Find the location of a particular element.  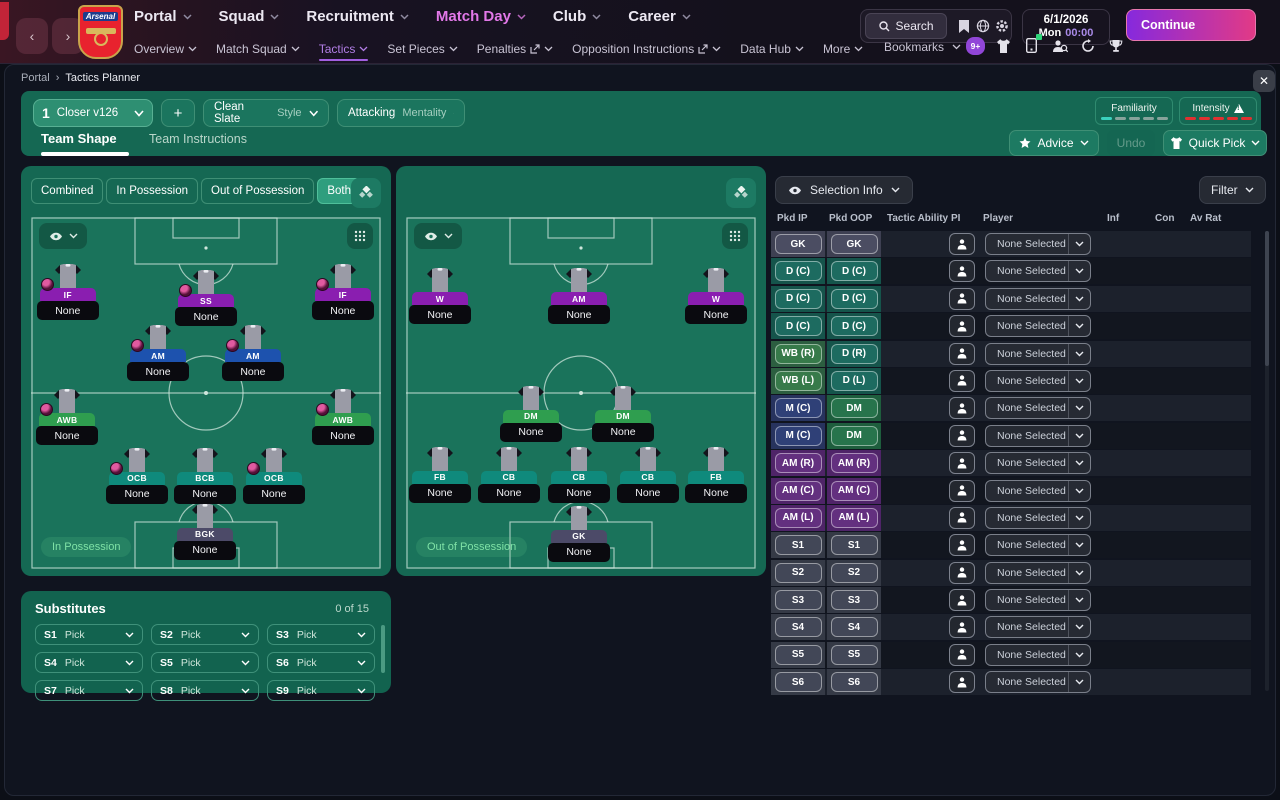

pkd-oop-position-button: D (L) is located at coordinates (854, 380).